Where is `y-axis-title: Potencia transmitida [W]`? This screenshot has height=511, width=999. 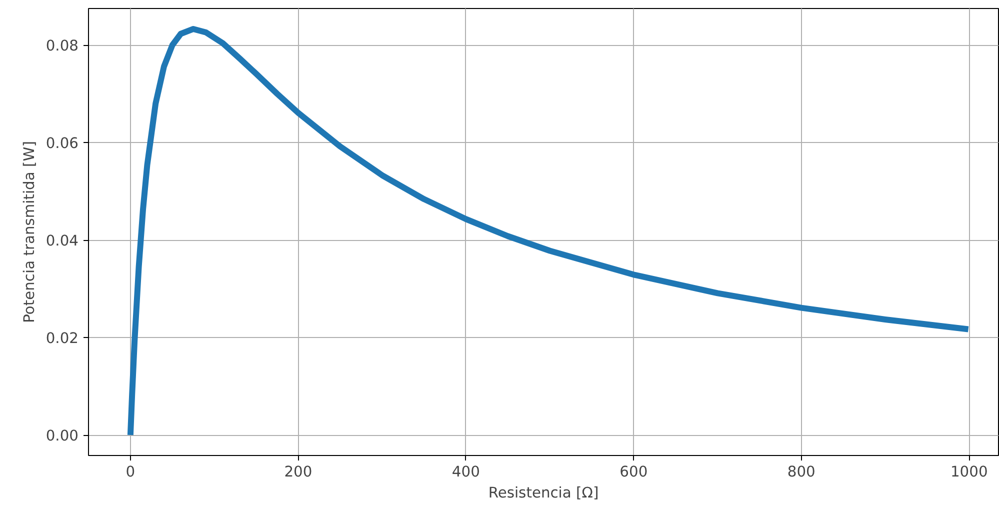
y-axis-title: Potencia transmitida [W] is located at coordinates (29, 232).